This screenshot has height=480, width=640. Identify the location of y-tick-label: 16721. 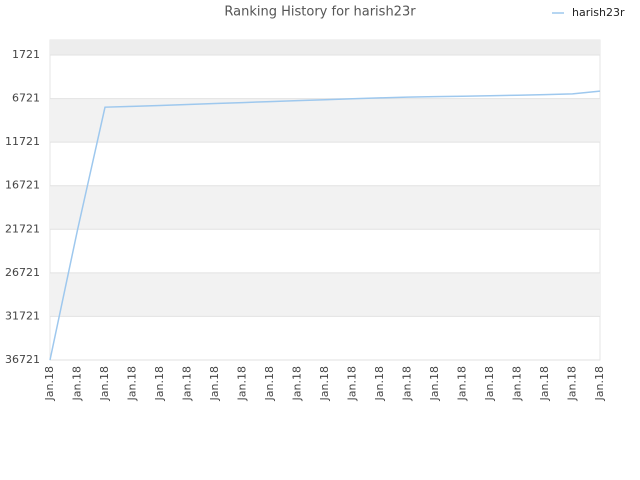
(22, 185).